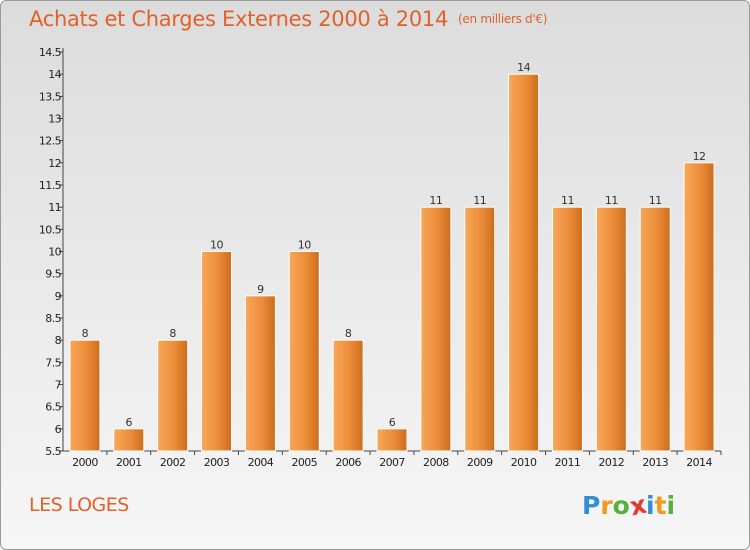 Image resolution: width=750 pixels, height=550 pixels. Describe the element at coordinates (239, 19) in the screenshot. I see `title-text: Achats et Charges Externes 2000 à 2014` at that location.